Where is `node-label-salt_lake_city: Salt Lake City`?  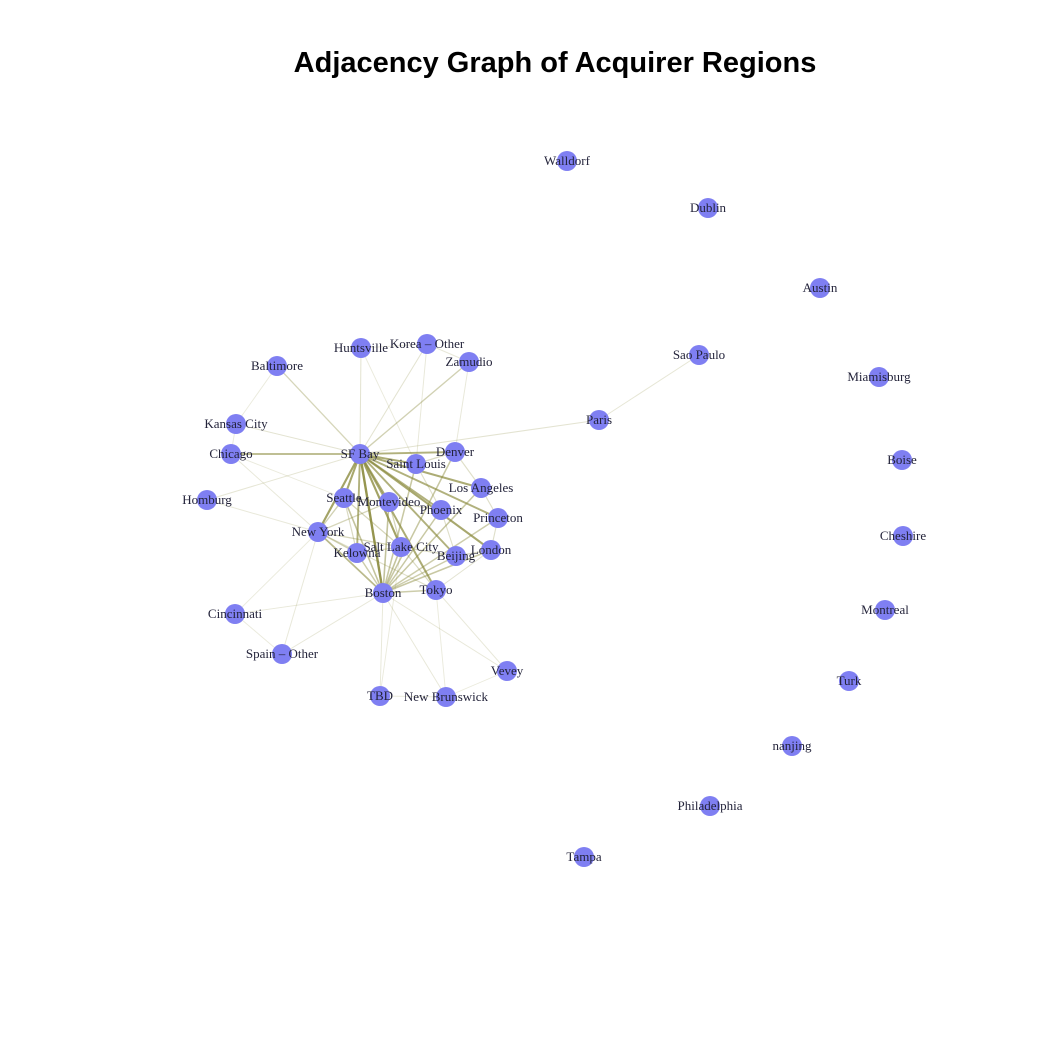 node-label-salt_lake_city: Salt Lake City is located at coordinates (401, 546).